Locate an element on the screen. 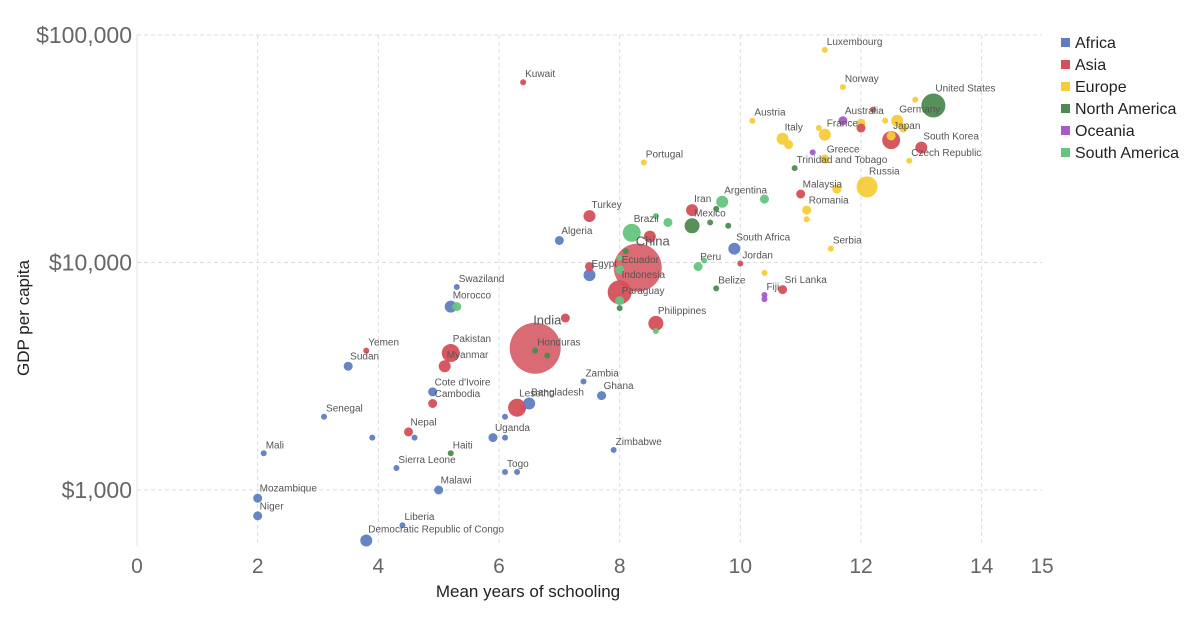 The height and width of the screenshot is (630, 1200). point-label: Swaziland is located at coordinates (482, 279).